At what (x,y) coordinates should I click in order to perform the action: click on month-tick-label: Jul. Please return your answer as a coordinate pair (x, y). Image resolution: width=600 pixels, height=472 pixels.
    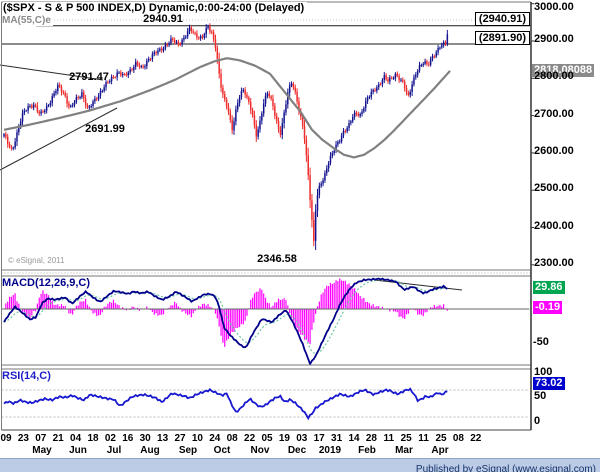
    Looking at the image, I should click on (114, 450).